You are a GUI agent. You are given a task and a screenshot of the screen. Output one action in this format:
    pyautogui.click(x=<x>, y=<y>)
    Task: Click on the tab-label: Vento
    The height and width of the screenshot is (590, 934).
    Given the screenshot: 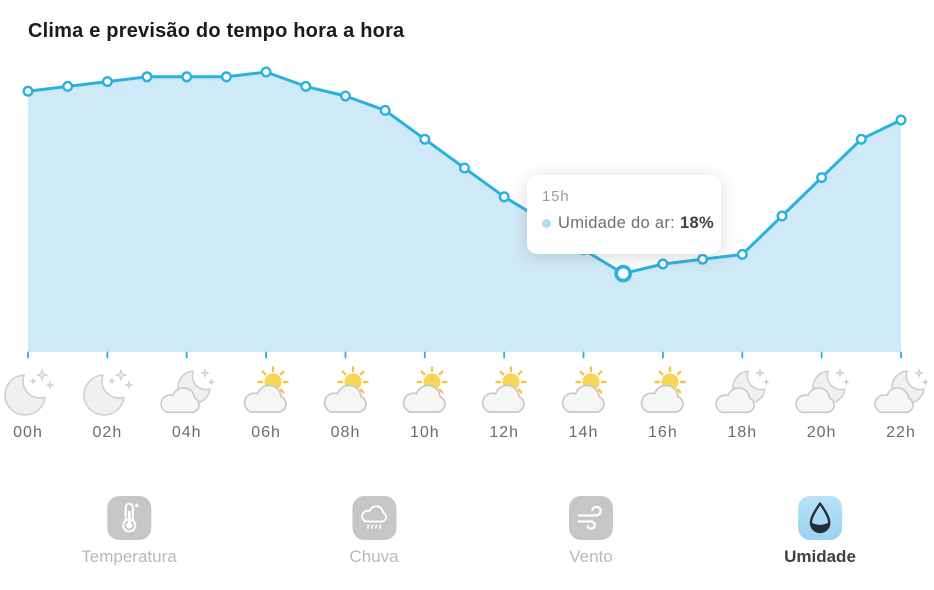 What is the action you would take?
    pyautogui.click(x=591, y=556)
    